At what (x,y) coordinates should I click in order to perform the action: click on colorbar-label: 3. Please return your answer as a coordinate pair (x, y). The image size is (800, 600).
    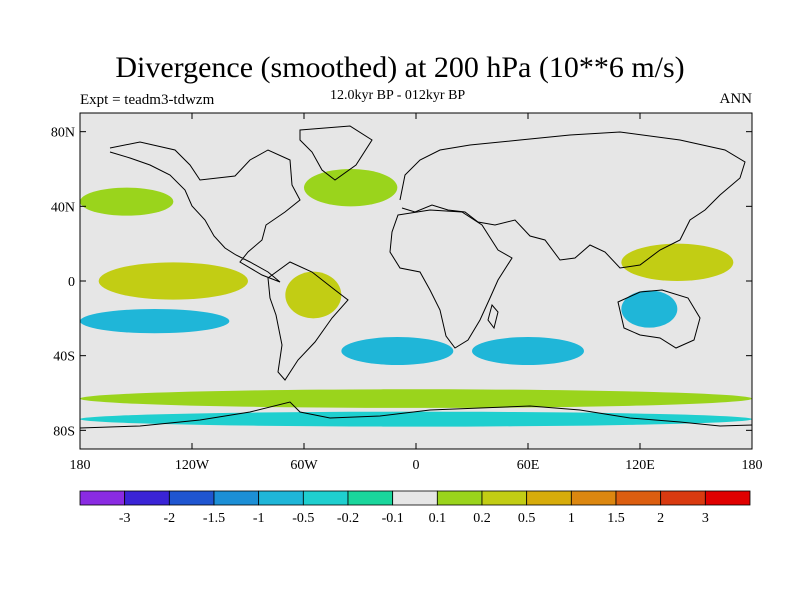
    Looking at the image, I should click on (705, 518).